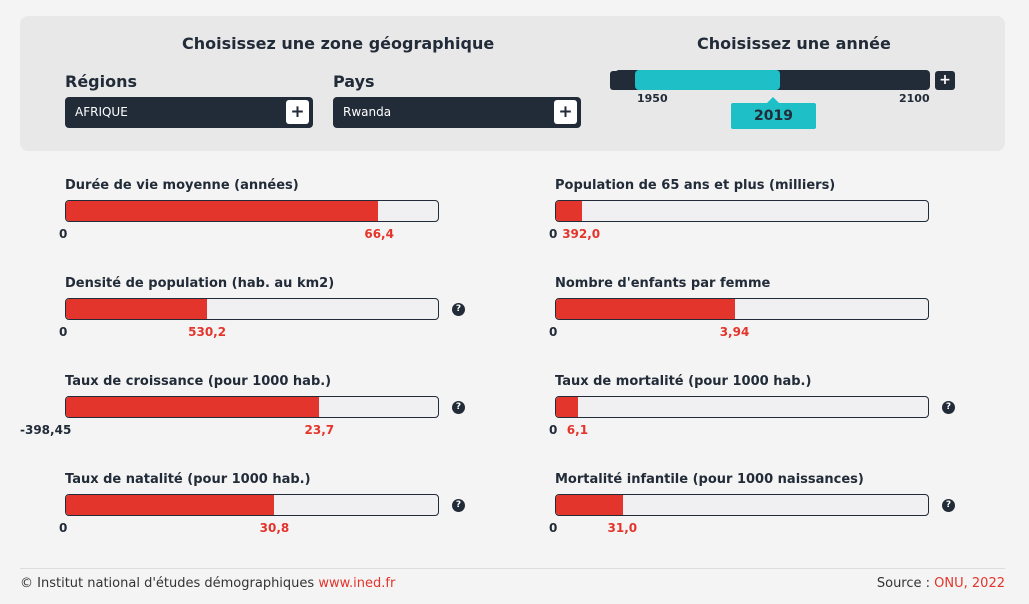  I want to click on indicator-current-value: 30,8, so click(274, 528).